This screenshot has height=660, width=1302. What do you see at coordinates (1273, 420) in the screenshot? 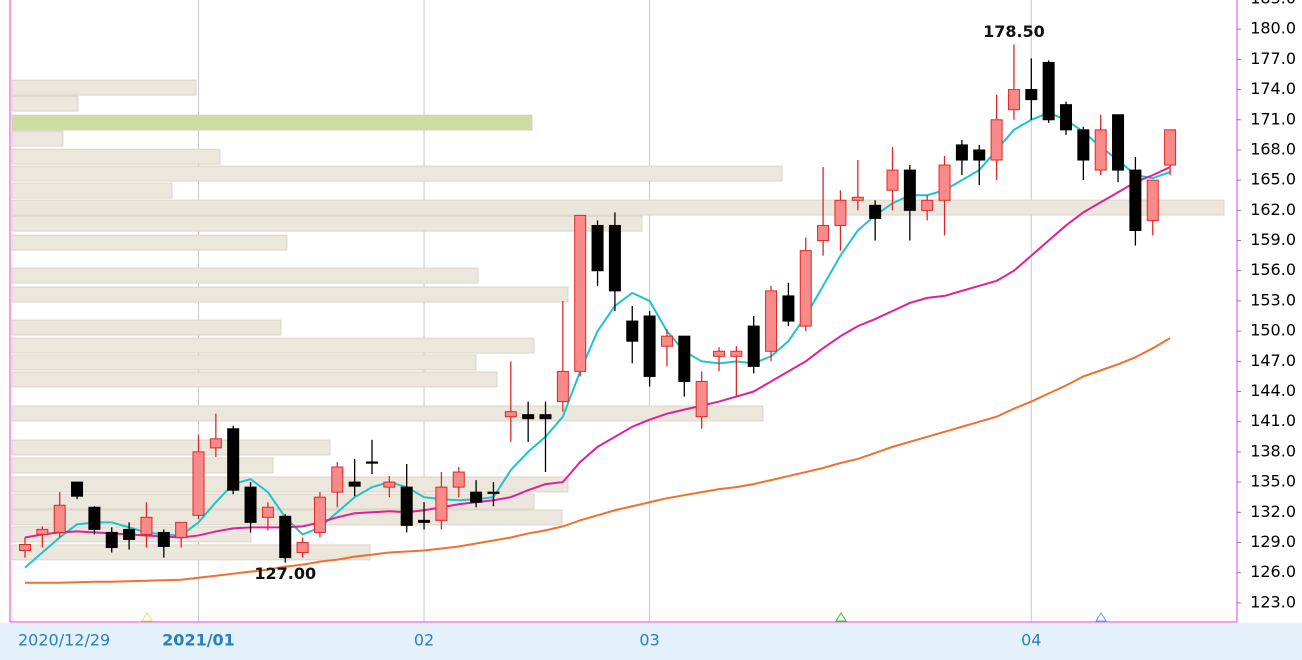
I see `y-tick-label: 141.0` at bounding box center [1273, 420].